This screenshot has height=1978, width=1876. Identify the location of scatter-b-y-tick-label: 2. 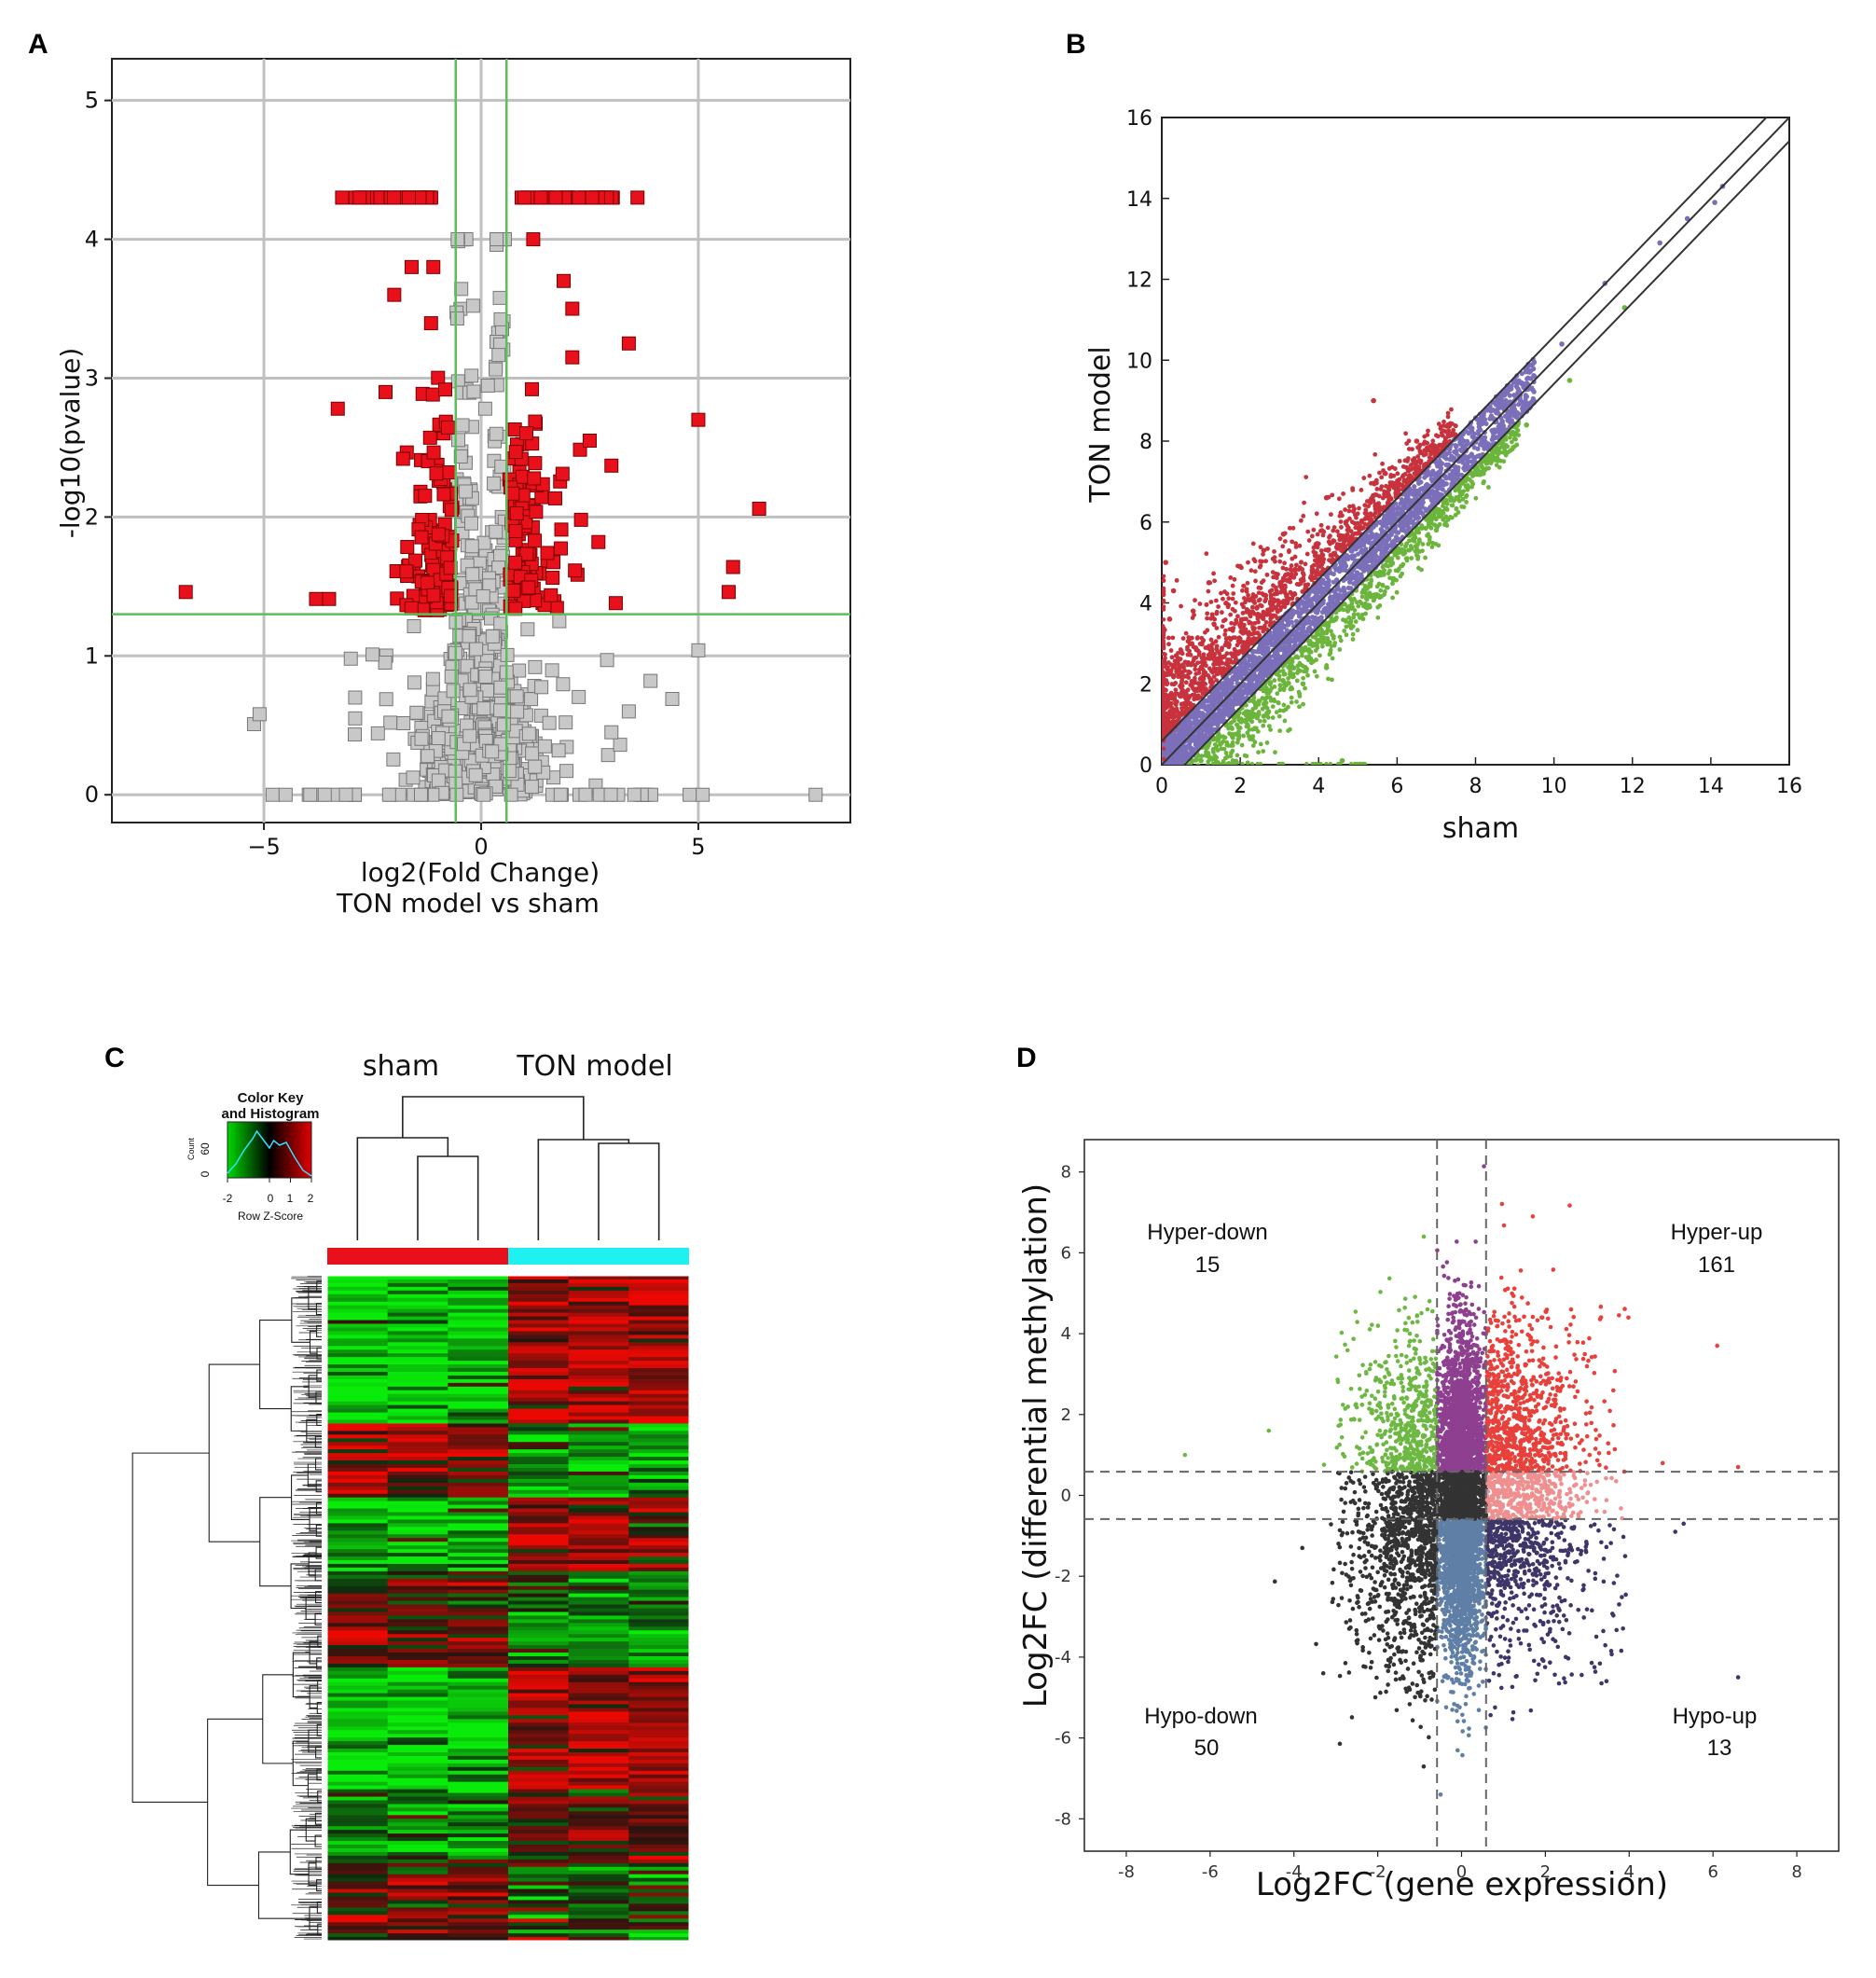
(1146, 685).